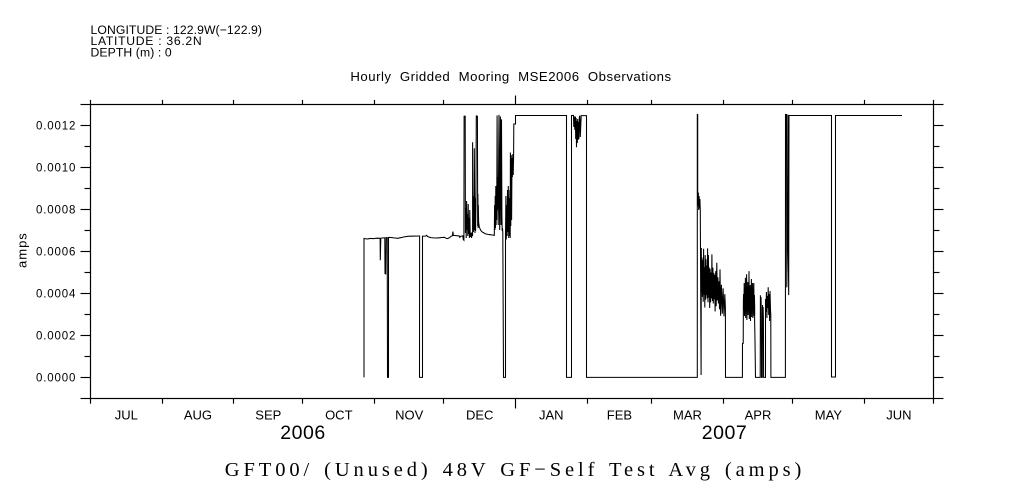 The height and width of the screenshot is (504, 1009). I want to click on svg-text: NOV, so click(409, 415).